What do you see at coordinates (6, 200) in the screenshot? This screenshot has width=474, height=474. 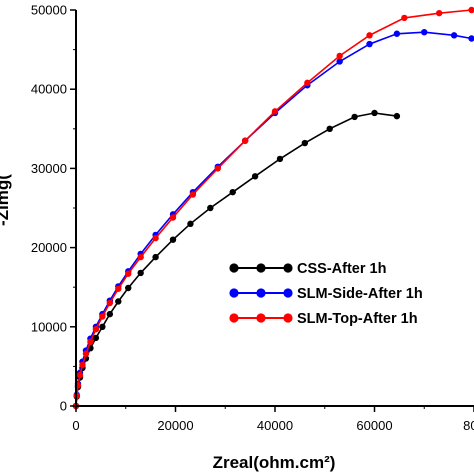 I see `y-axis-title: -Zimg(` at bounding box center [6, 200].